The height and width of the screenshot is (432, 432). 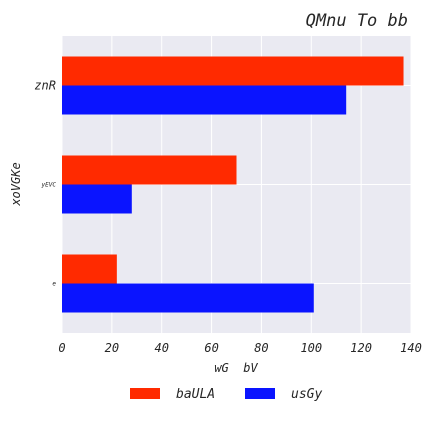 I want to click on x-tick-label-60: 60, so click(x=211, y=348).